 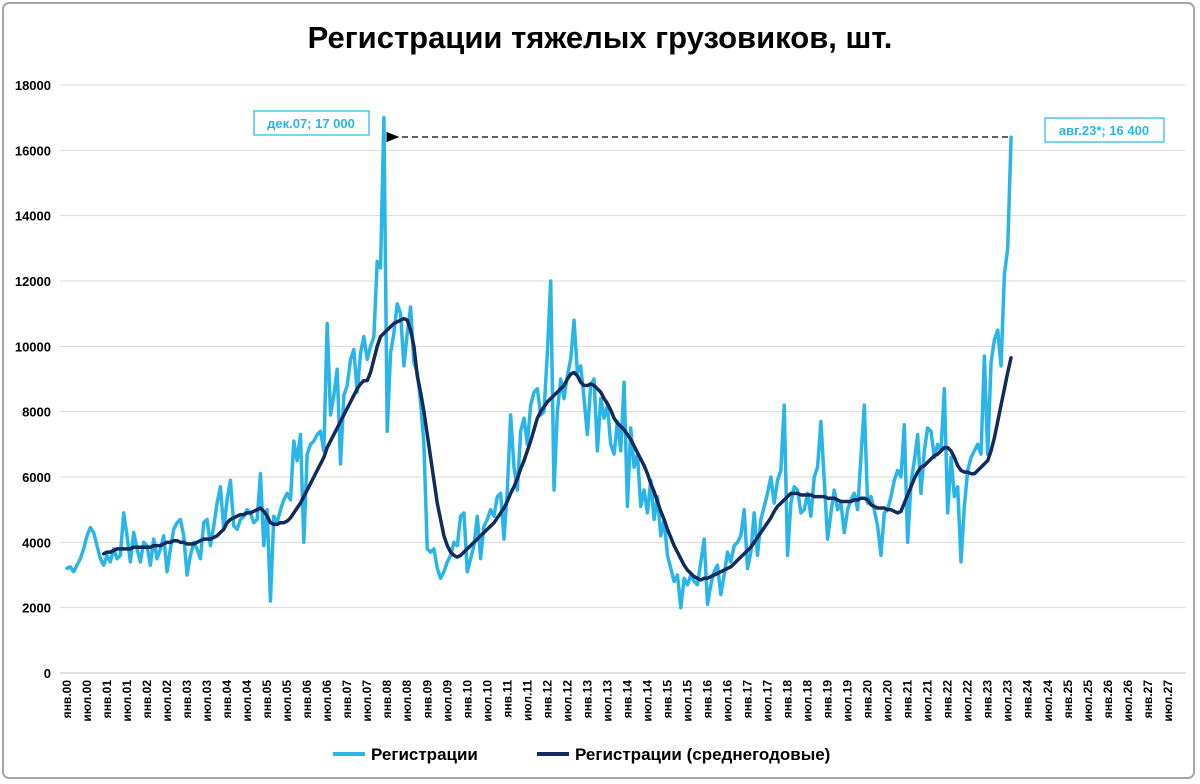 What do you see at coordinates (567, 701) in the screenshot?
I see `x-tick-label: июл.12` at bounding box center [567, 701].